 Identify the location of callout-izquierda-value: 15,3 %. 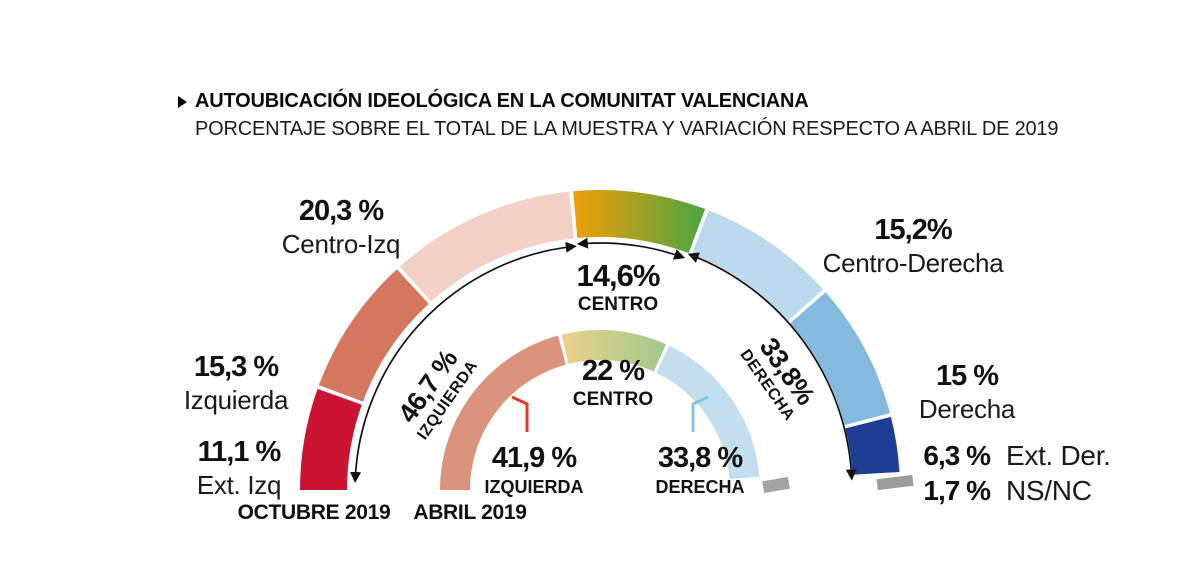
(236, 367).